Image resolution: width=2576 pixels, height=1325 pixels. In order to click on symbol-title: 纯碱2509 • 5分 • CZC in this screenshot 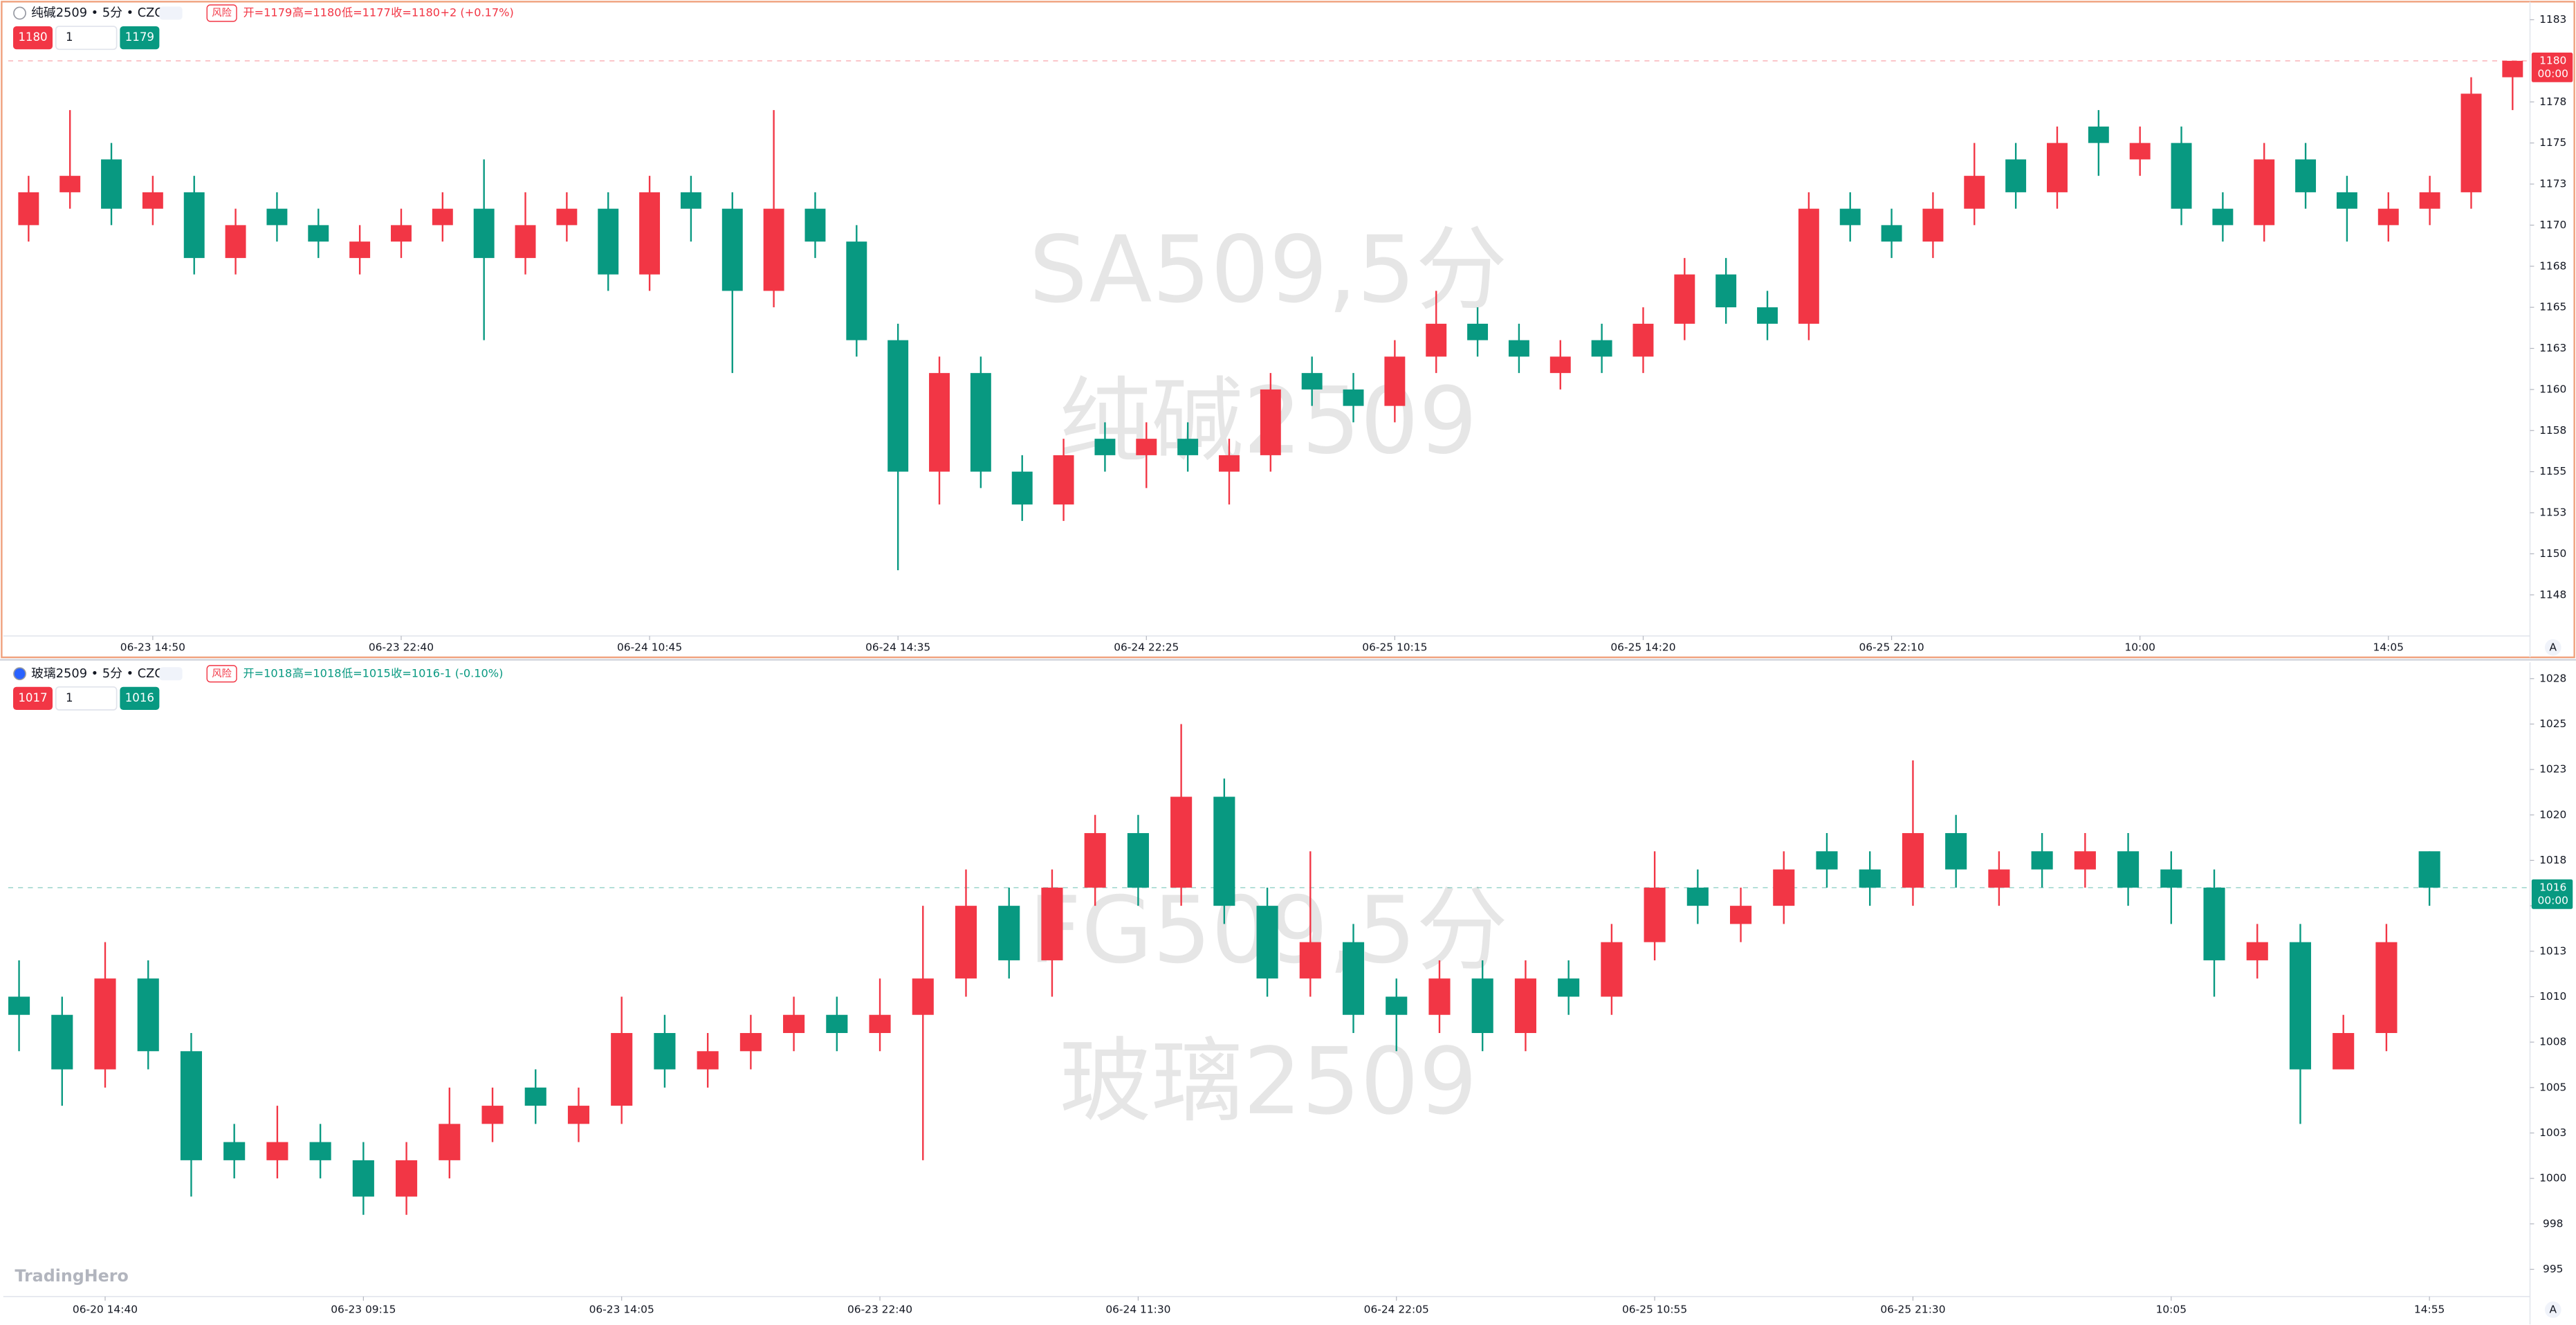, I will do `click(97, 13)`.